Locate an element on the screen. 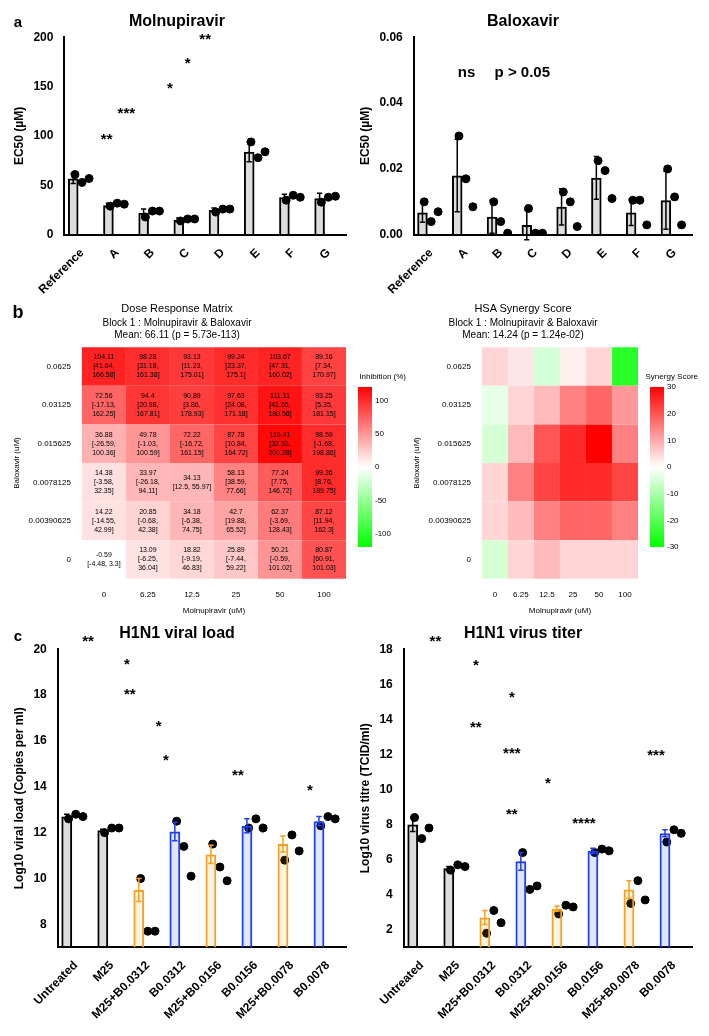  text: b is located at coordinates (18, 311).